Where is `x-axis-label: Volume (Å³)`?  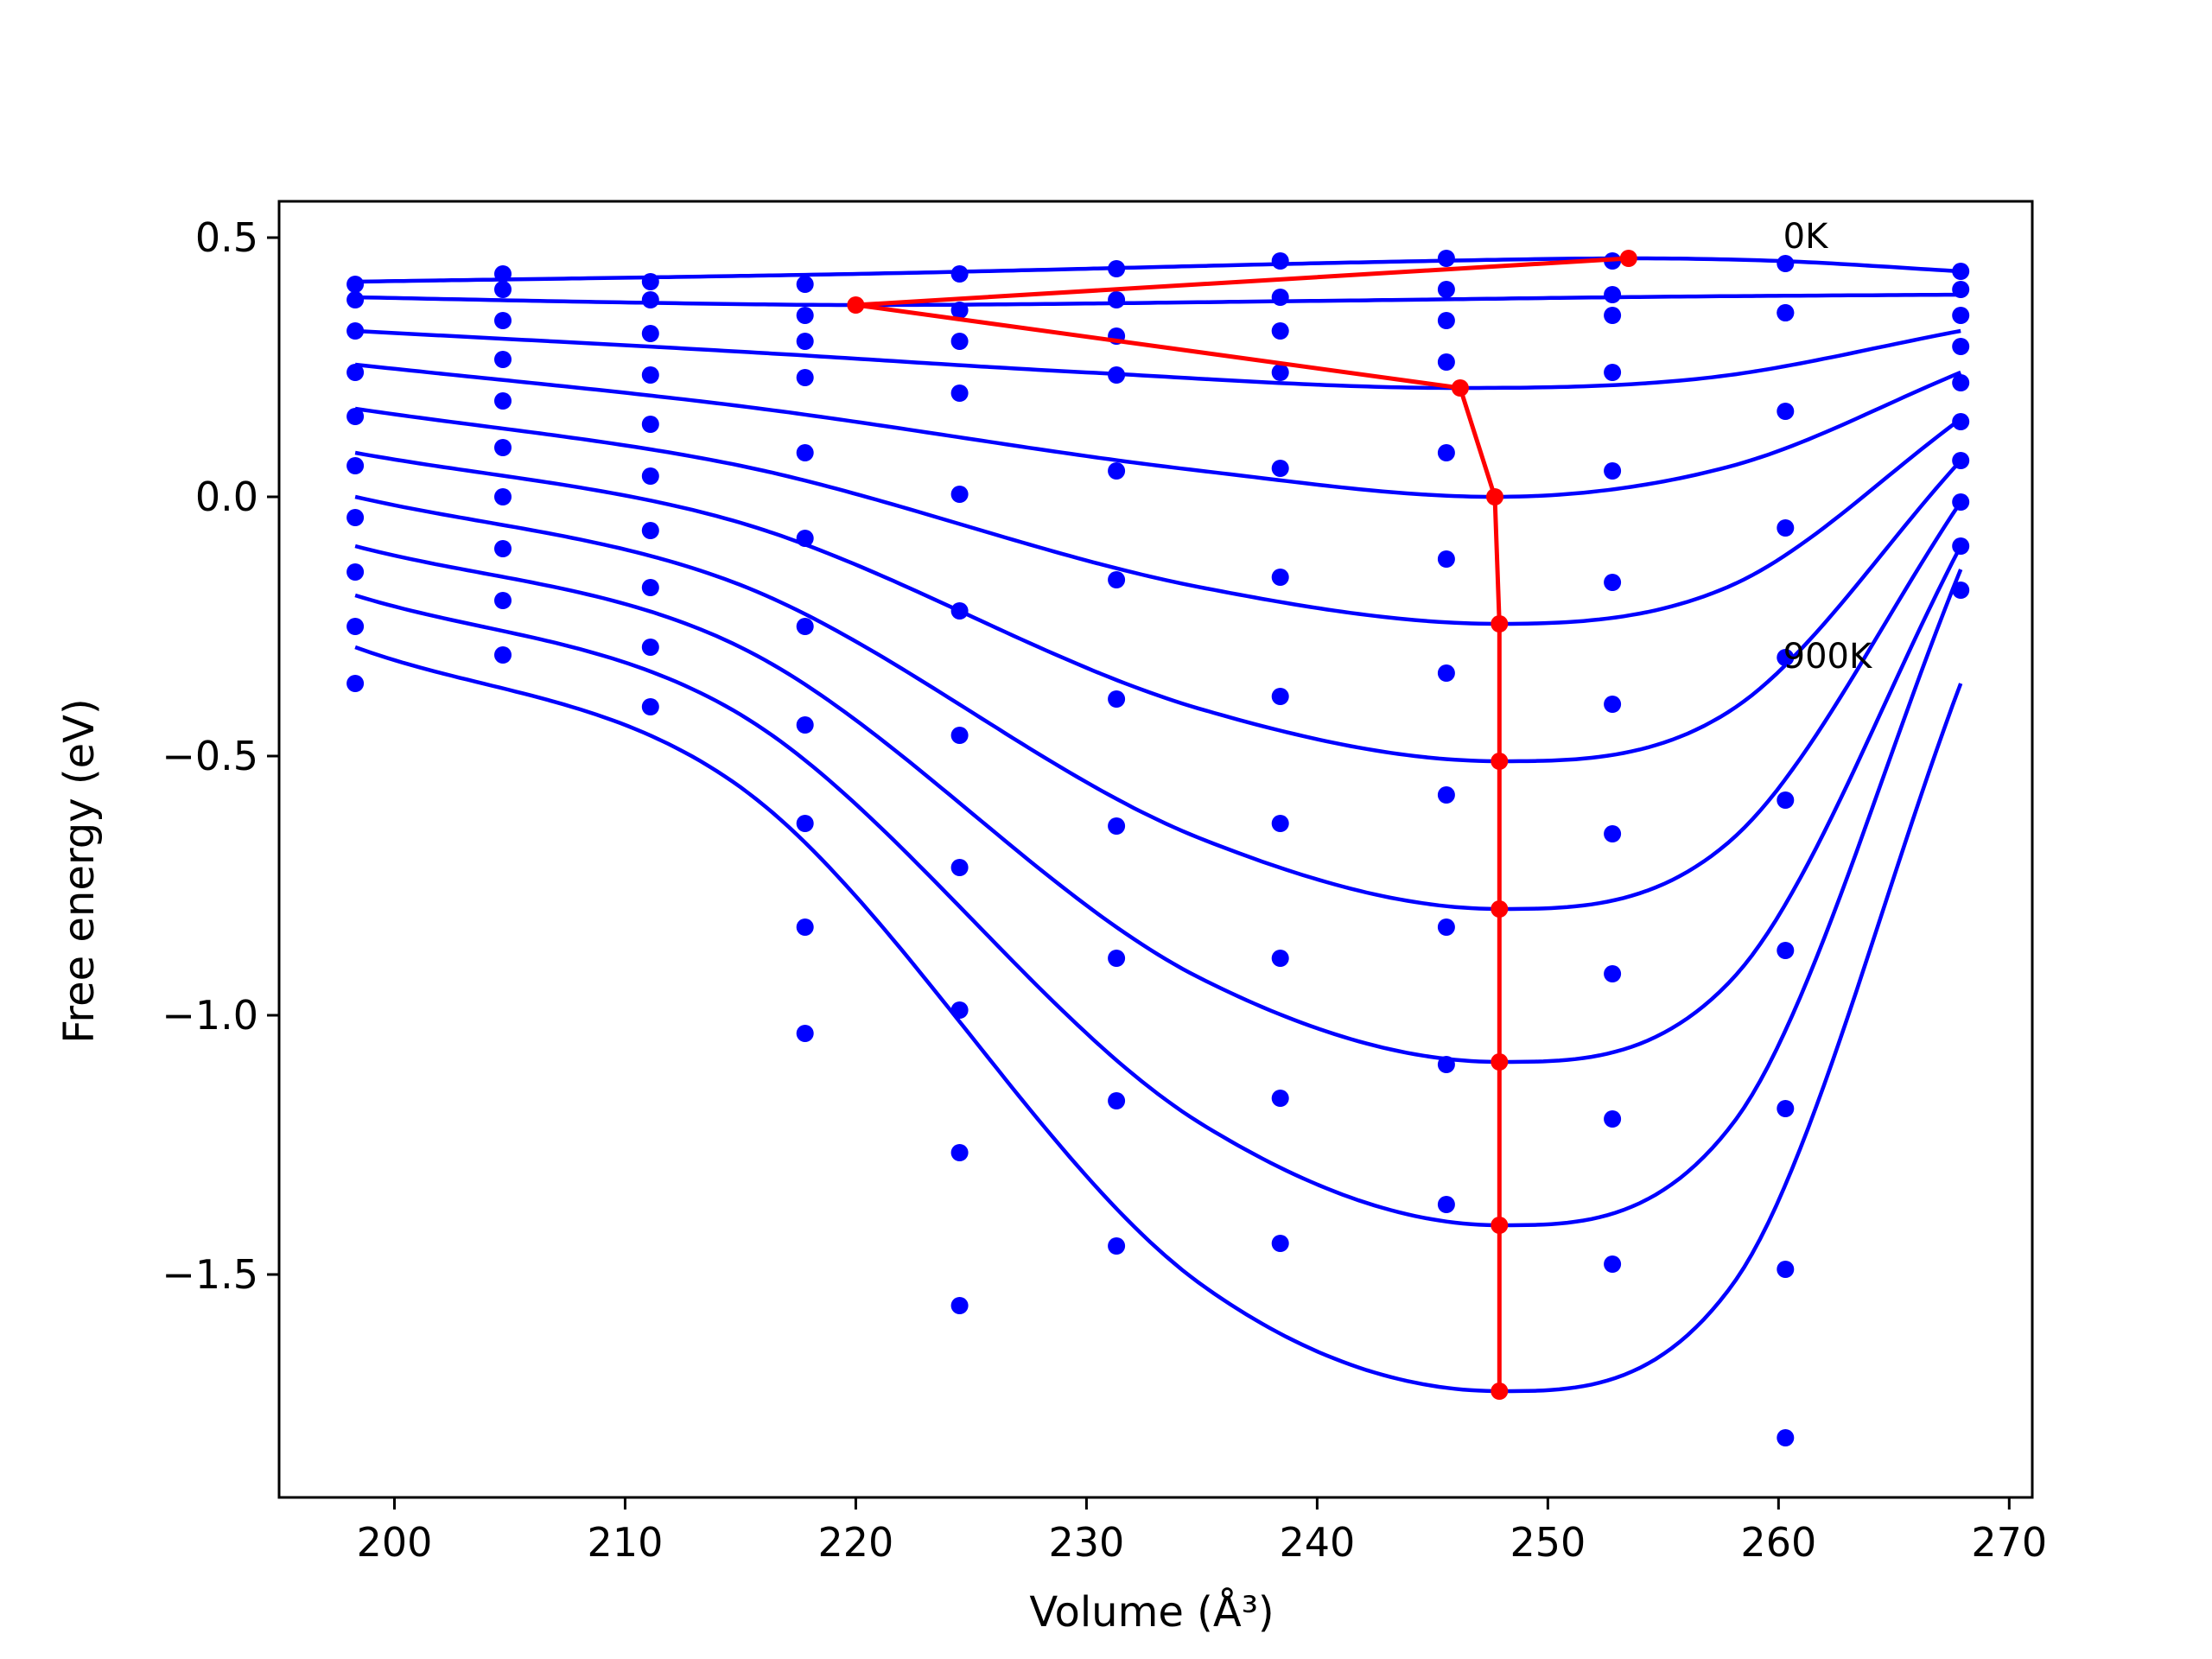
x-axis-label: Volume (Å³) is located at coordinates (1151, 1612).